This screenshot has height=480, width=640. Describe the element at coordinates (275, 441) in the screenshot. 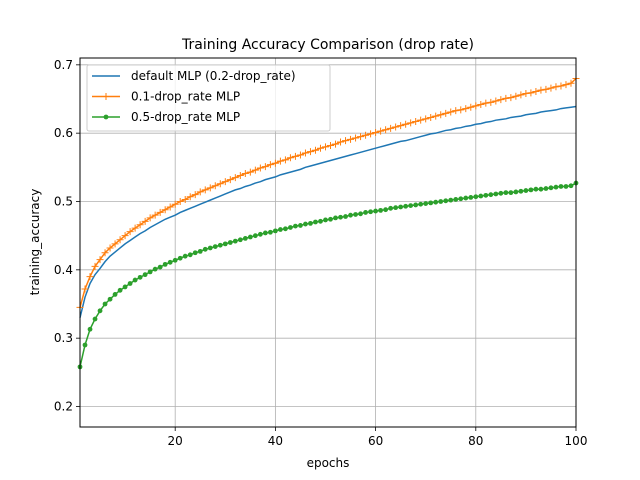

I see `x-tick-label: 40` at that location.